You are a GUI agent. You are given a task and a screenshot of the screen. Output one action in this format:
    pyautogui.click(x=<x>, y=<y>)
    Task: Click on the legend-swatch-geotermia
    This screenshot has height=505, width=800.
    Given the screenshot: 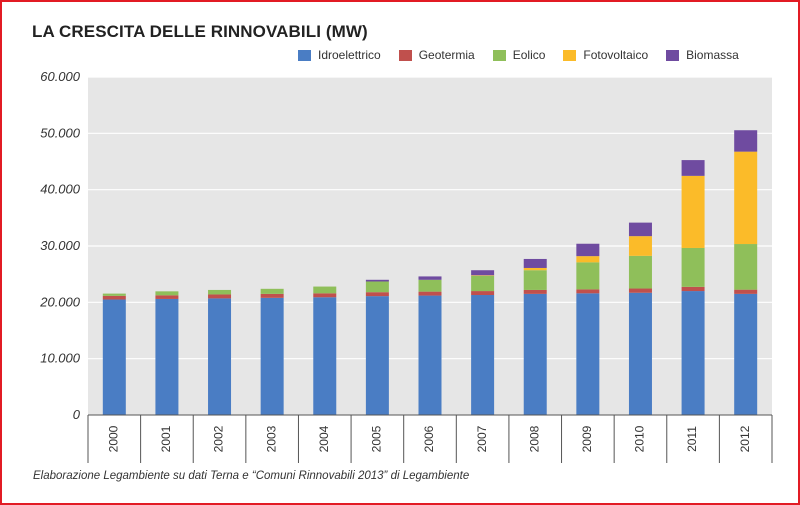 What is the action you would take?
    pyautogui.click(x=405, y=55)
    